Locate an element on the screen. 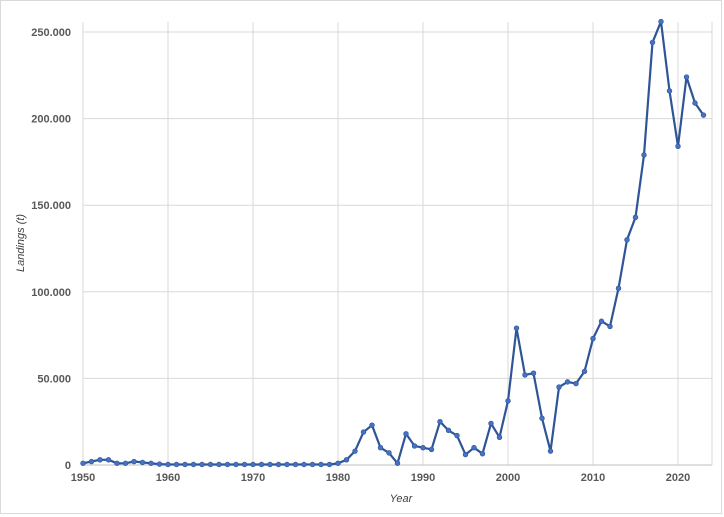 Image resolution: width=724 pixels, height=517 pixels. x-tick-label: 2010 is located at coordinates (593, 478).